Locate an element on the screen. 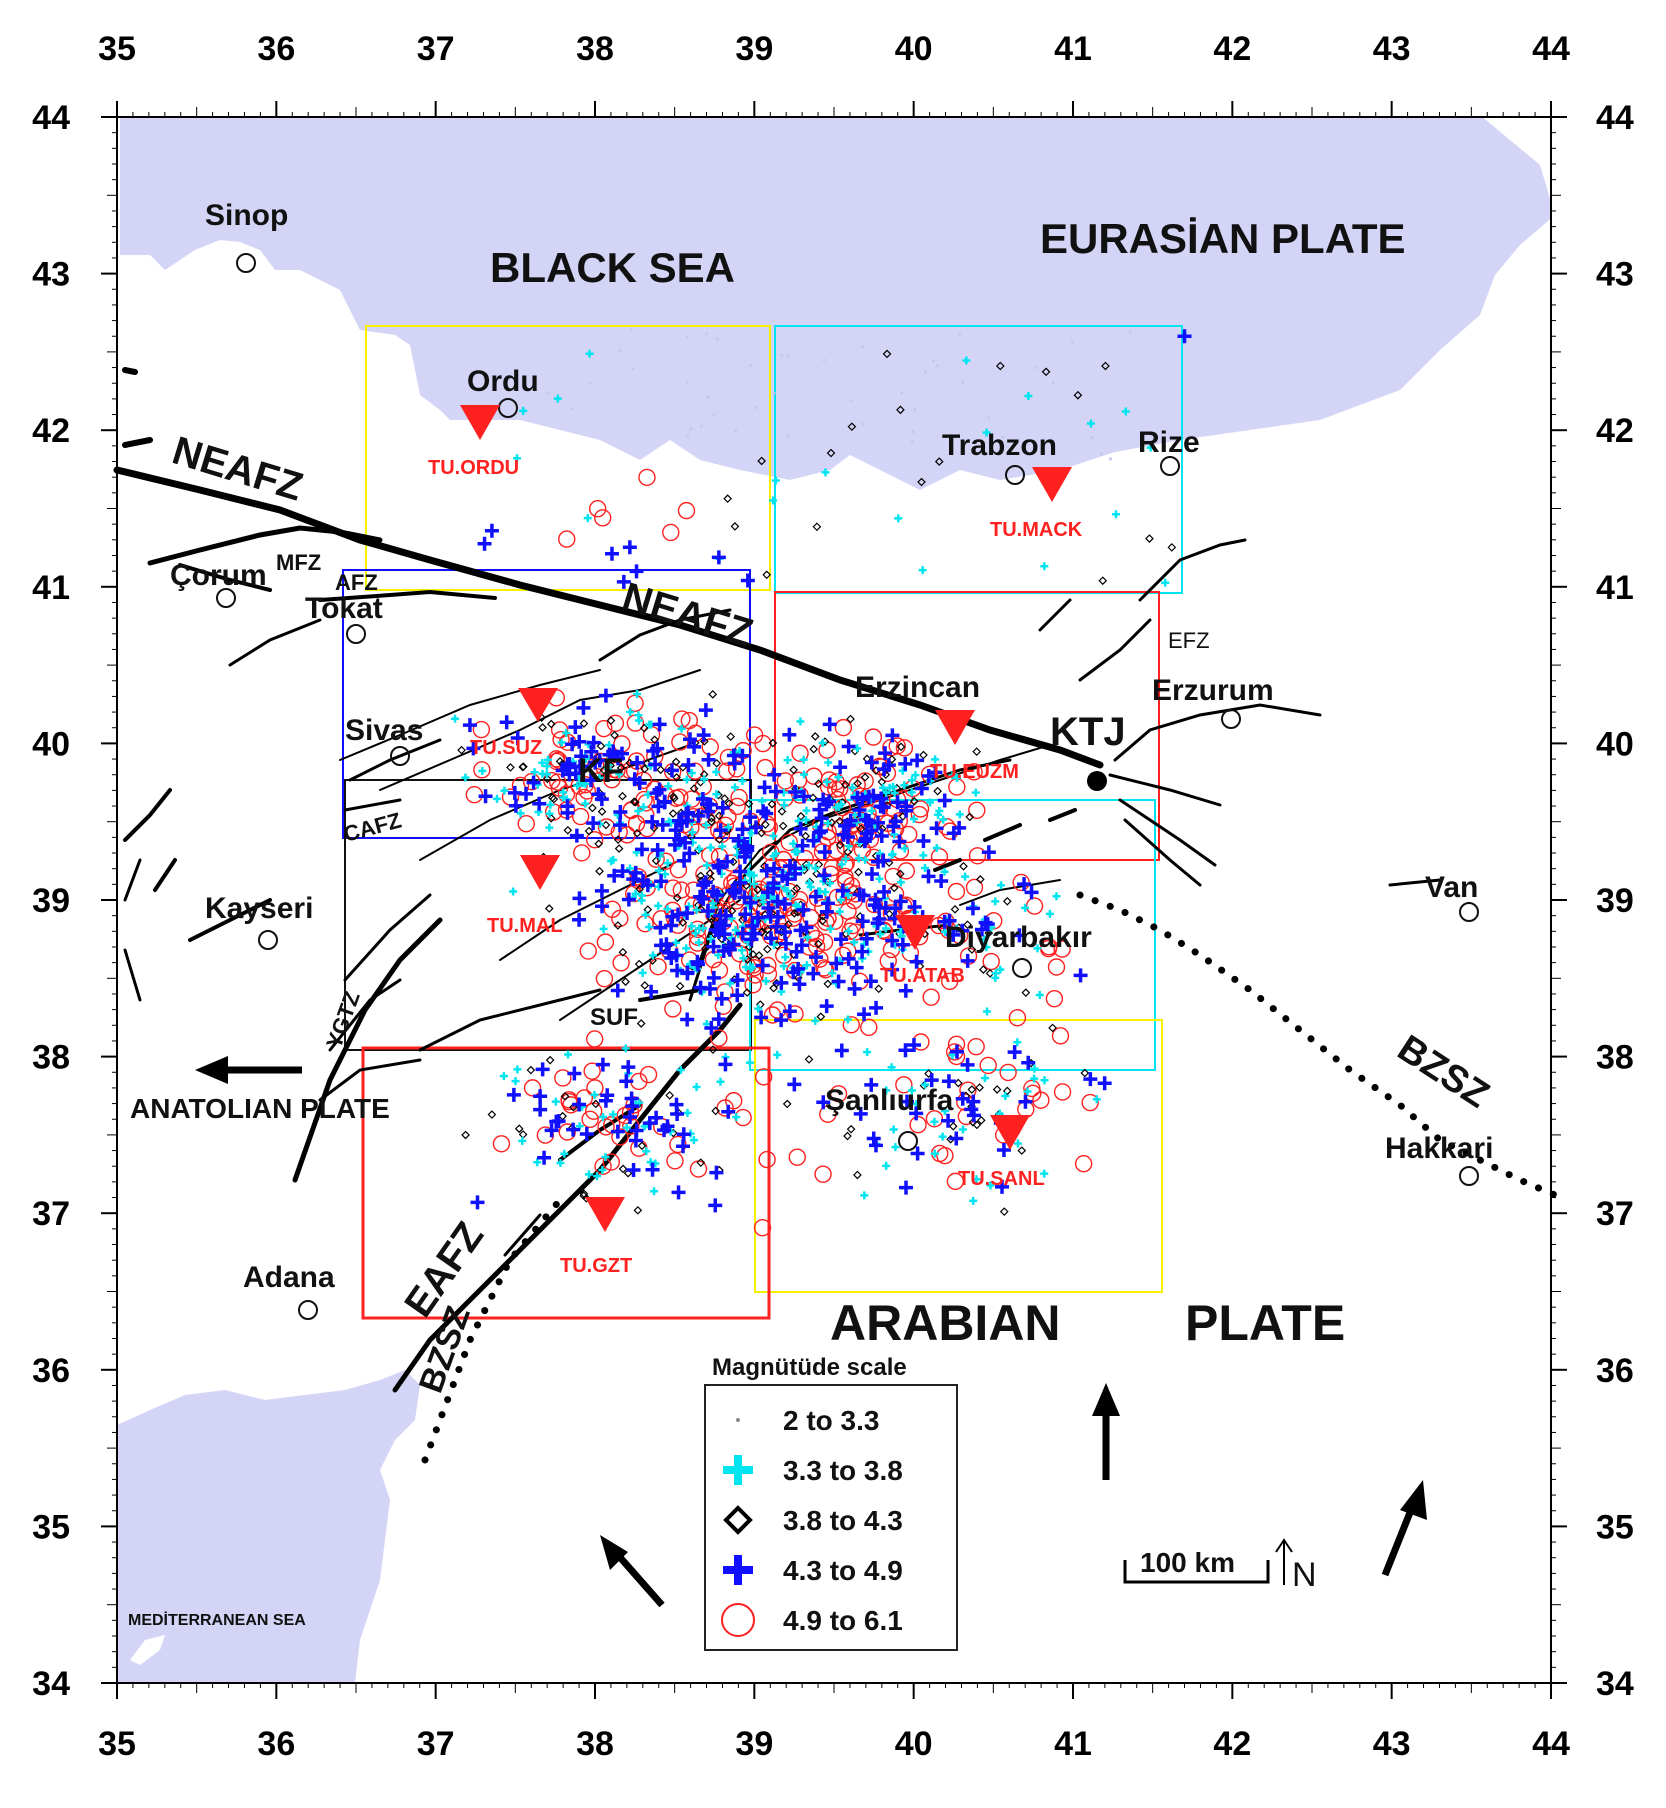  neafz-fault is located at coordinates (608, 617).